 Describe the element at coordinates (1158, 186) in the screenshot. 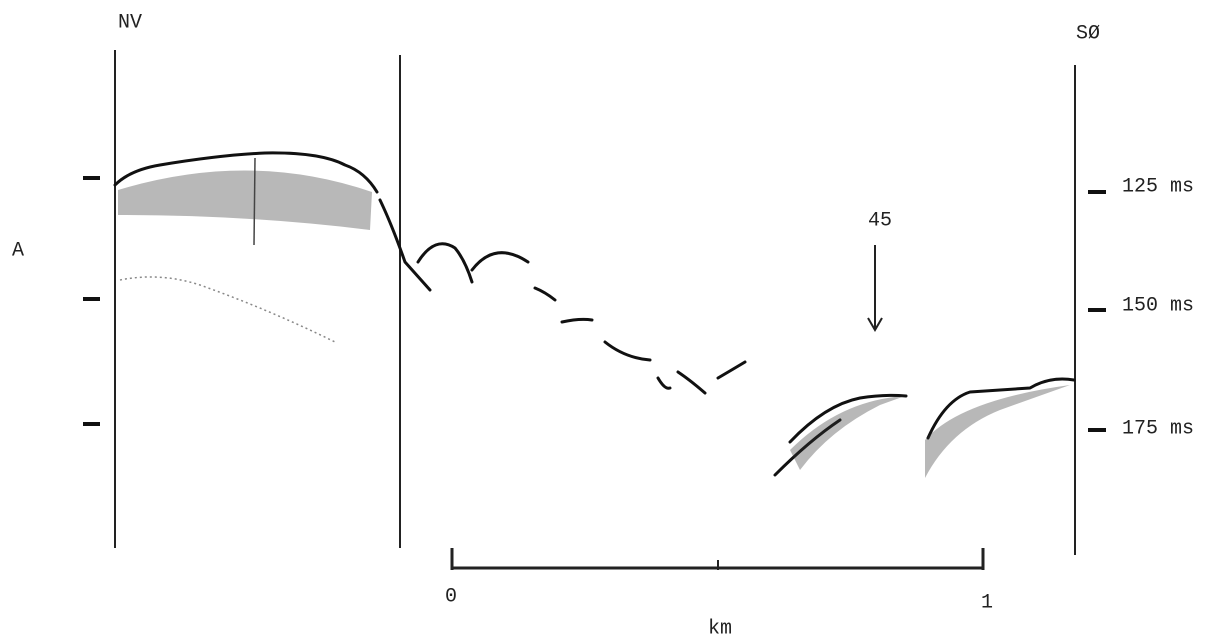

I see `time-label: 125 ms` at that location.